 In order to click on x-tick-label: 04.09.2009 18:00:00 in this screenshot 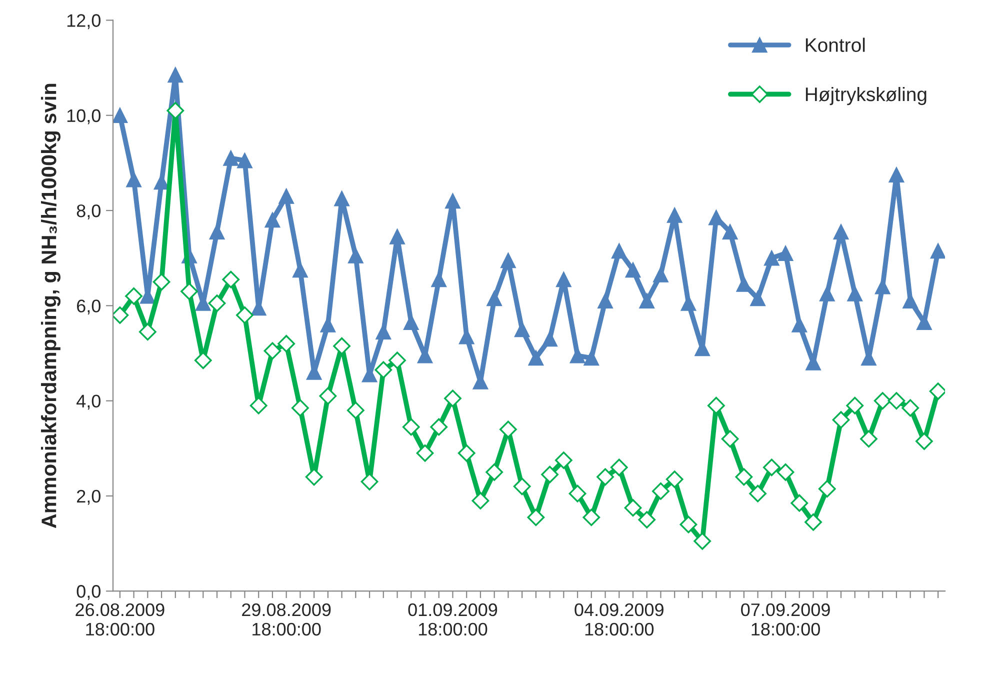, I will do `click(619, 619)`.